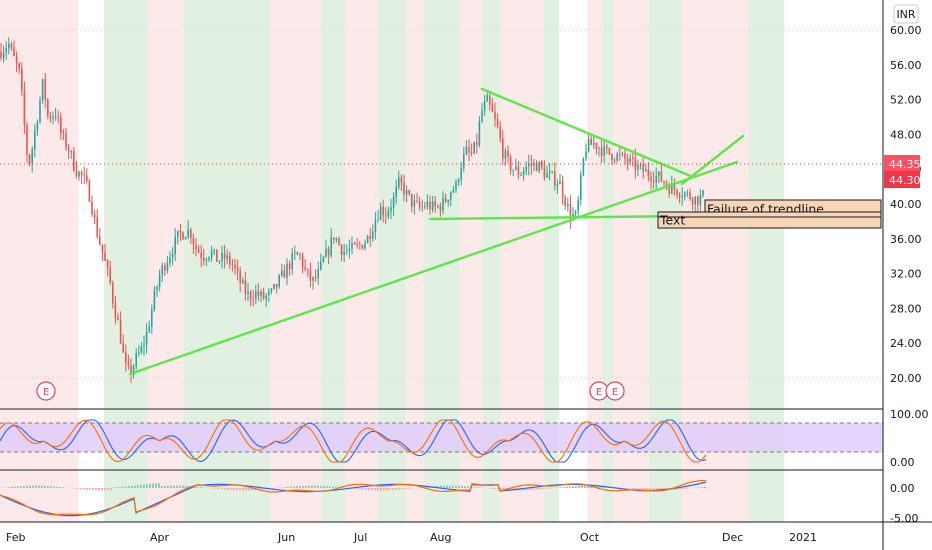 The image size is (932, 550). I want to click on price-tag-bg, so click(902, 179).